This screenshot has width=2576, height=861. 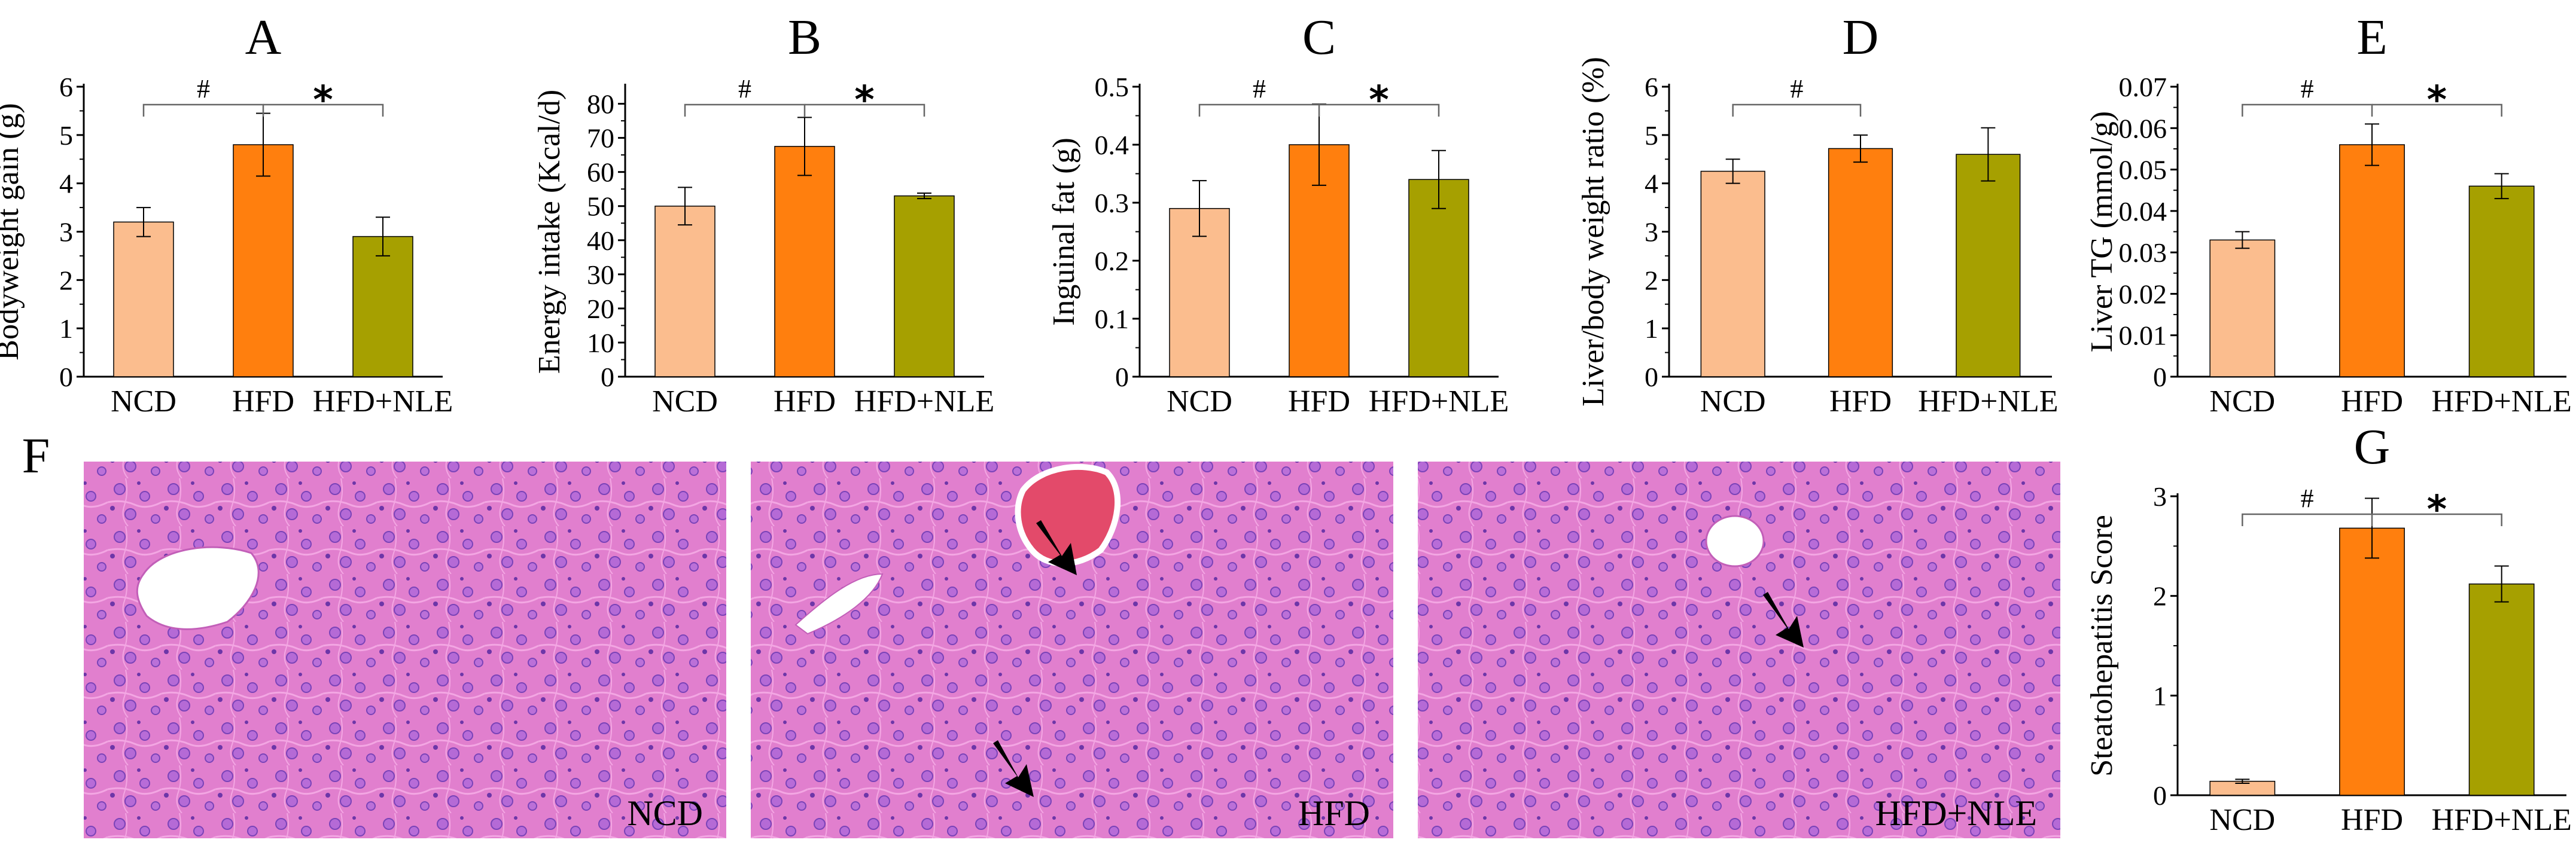 I want to click on y-tick-label-a: 2, so click(x=66, y=280).